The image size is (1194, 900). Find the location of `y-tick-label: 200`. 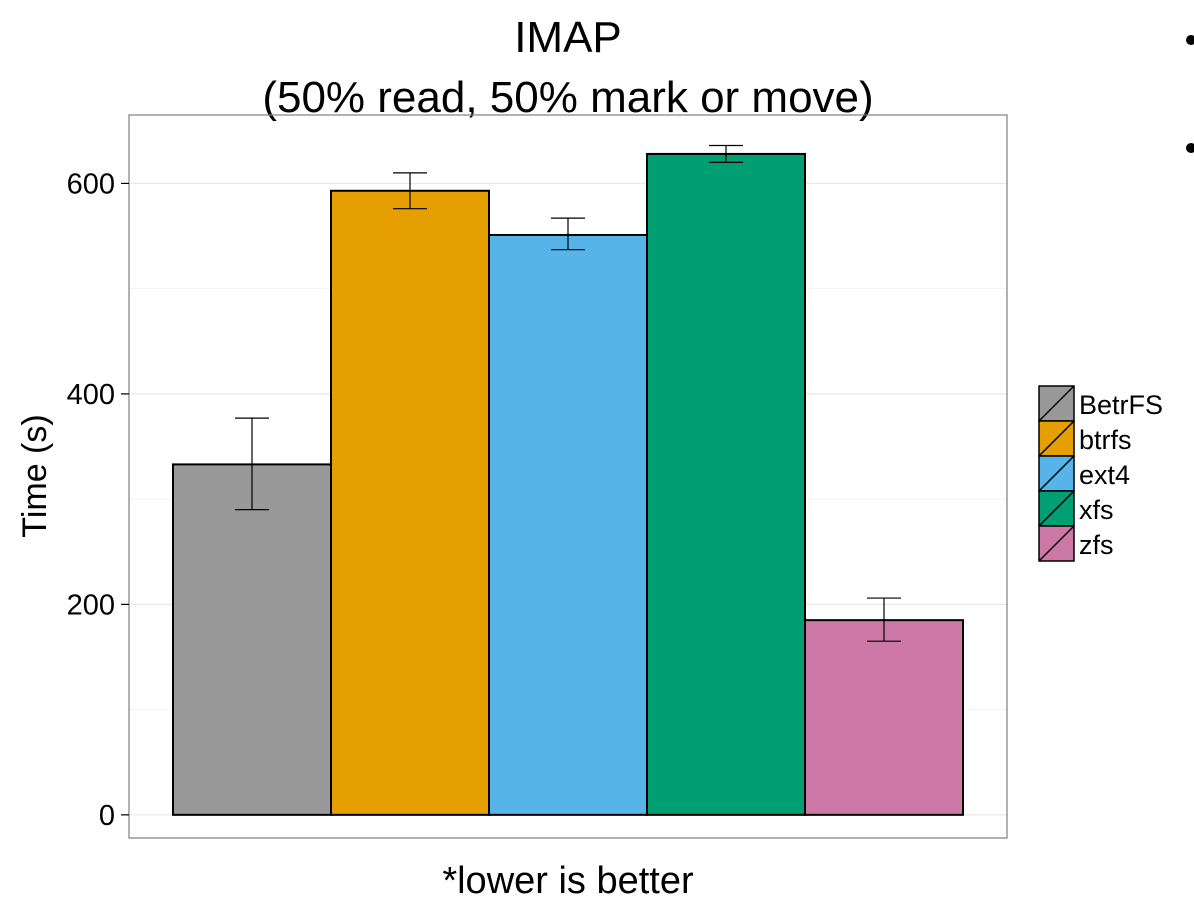

y-tick-label: 200 is located at coordinates (91, 605).